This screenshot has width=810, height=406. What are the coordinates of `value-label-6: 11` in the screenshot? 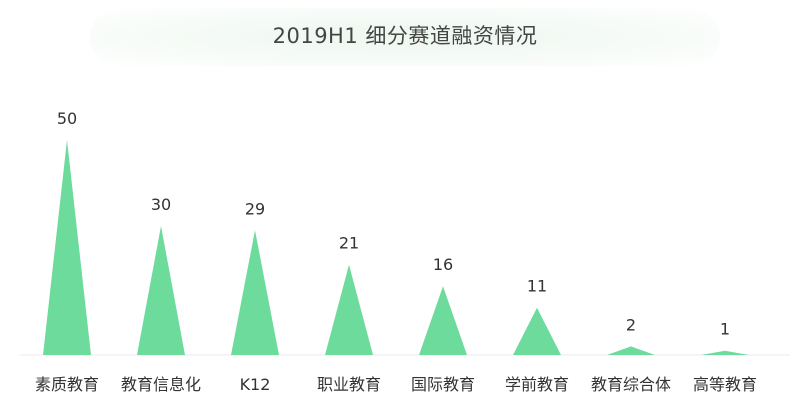 It's located at (537, 286).